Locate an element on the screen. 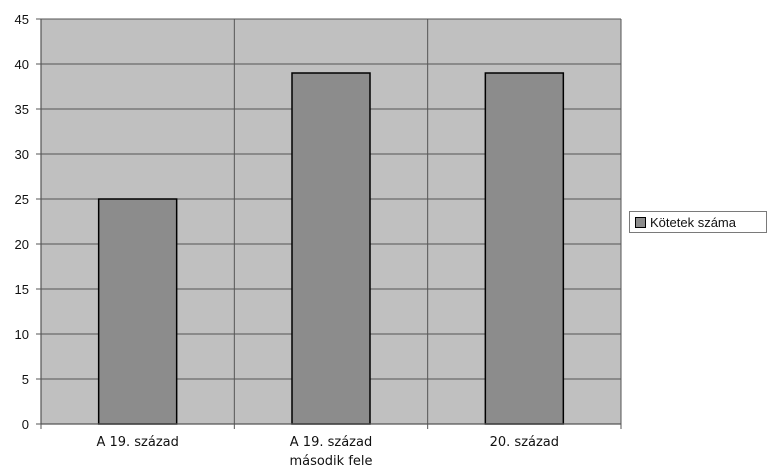 The height and width of the screenshot is (473, 773). x-category-label: A 19. század is located at coordinates (137, 442).